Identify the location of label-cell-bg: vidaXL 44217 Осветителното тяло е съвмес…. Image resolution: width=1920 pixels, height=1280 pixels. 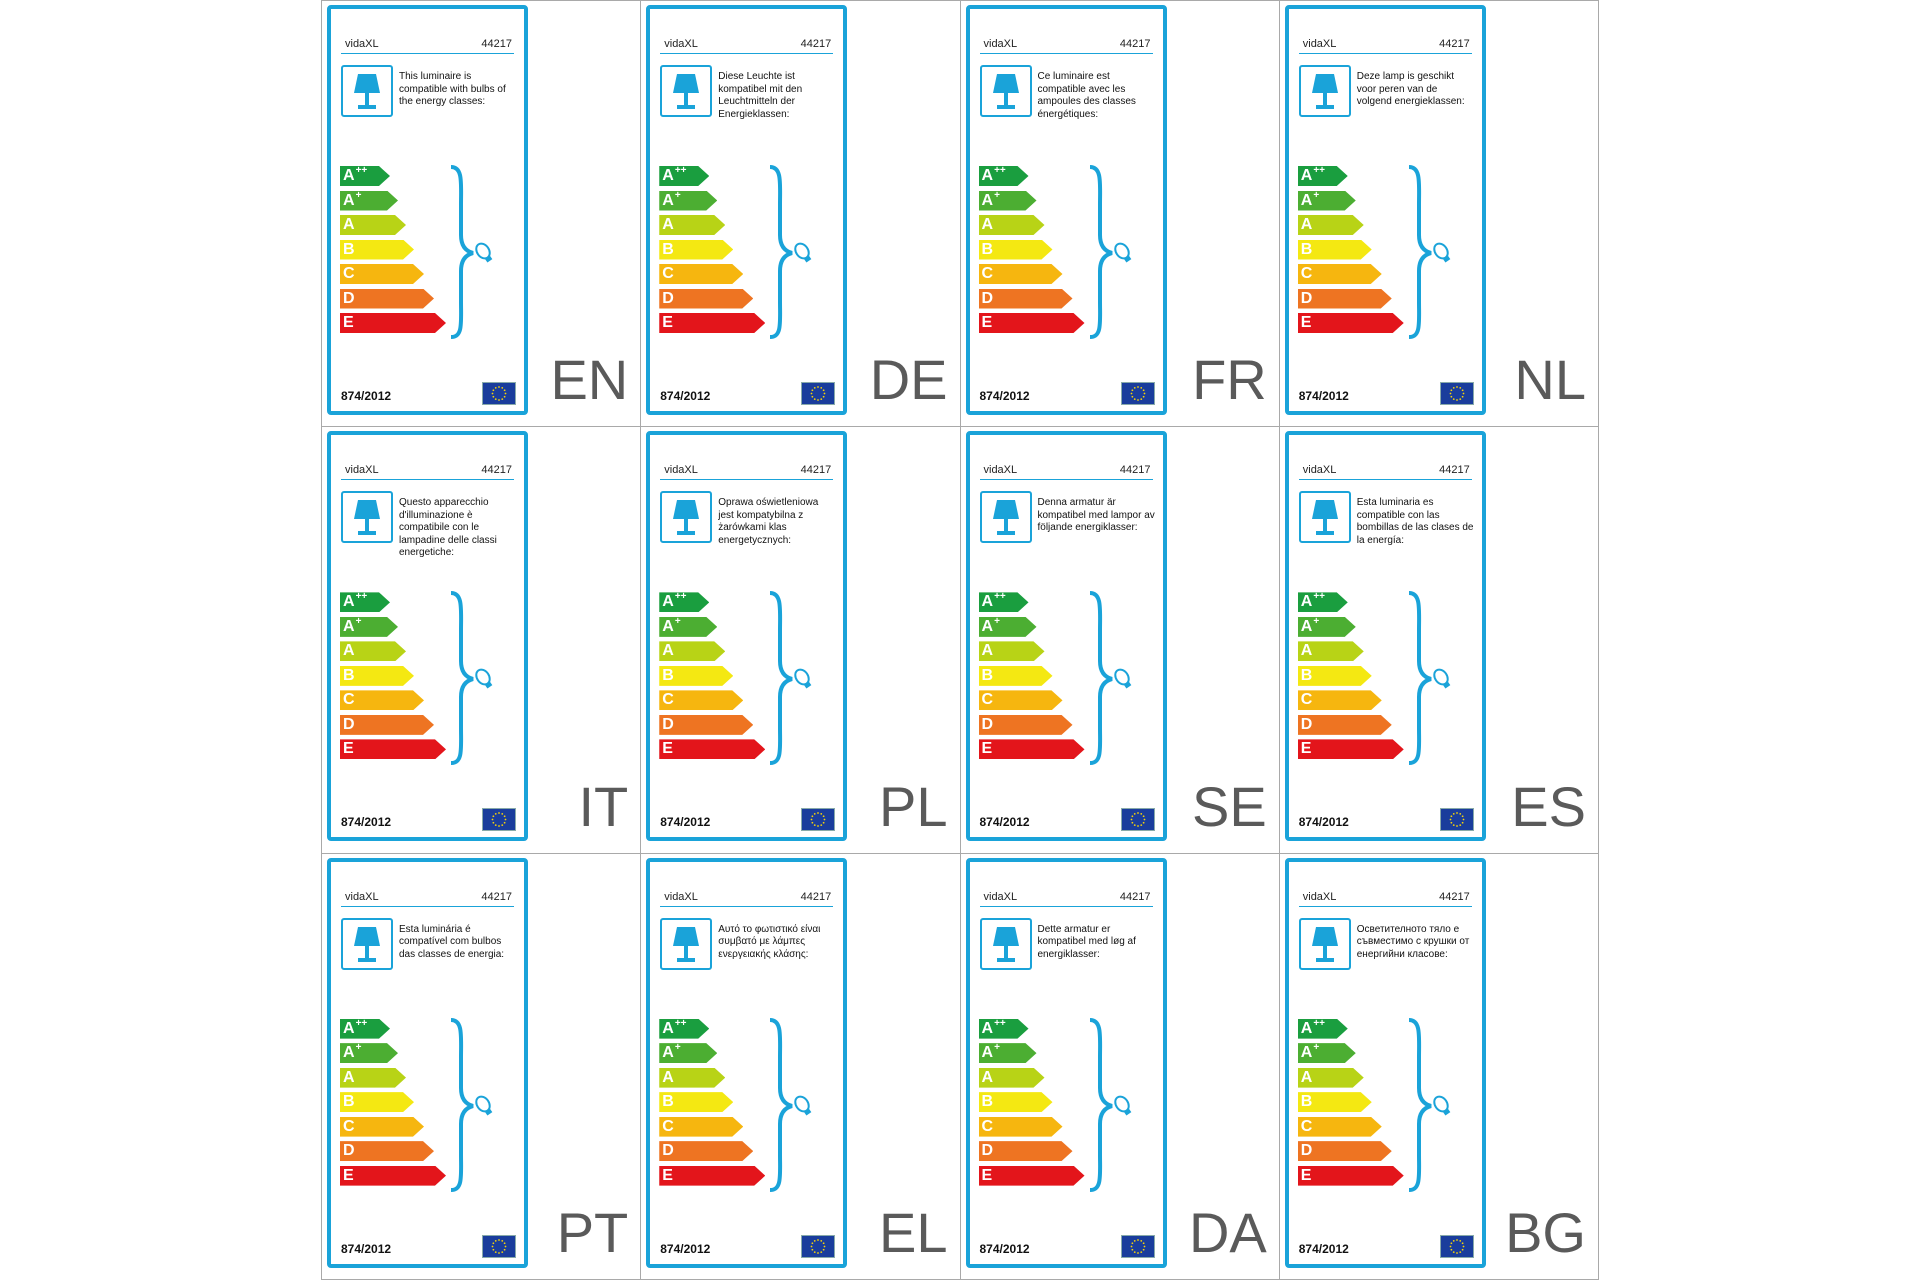
(1439, 1066).